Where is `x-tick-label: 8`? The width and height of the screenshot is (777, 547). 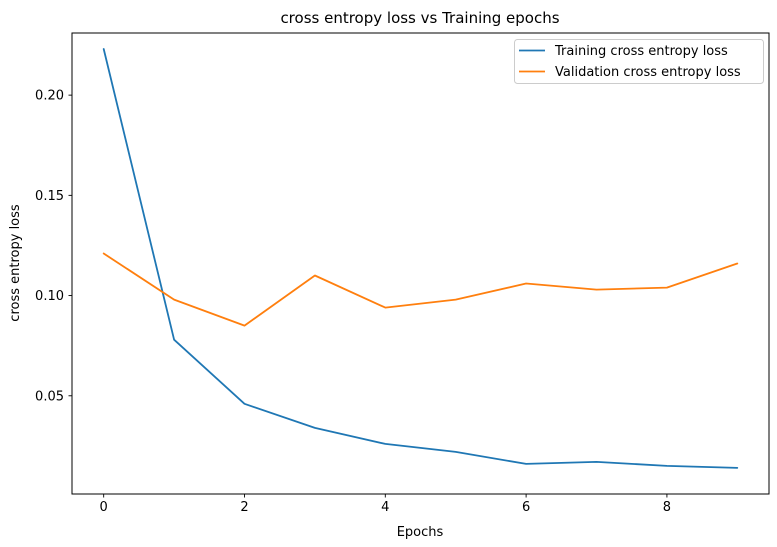 x-tick-label: 8 is located at coordinates (667, 507).